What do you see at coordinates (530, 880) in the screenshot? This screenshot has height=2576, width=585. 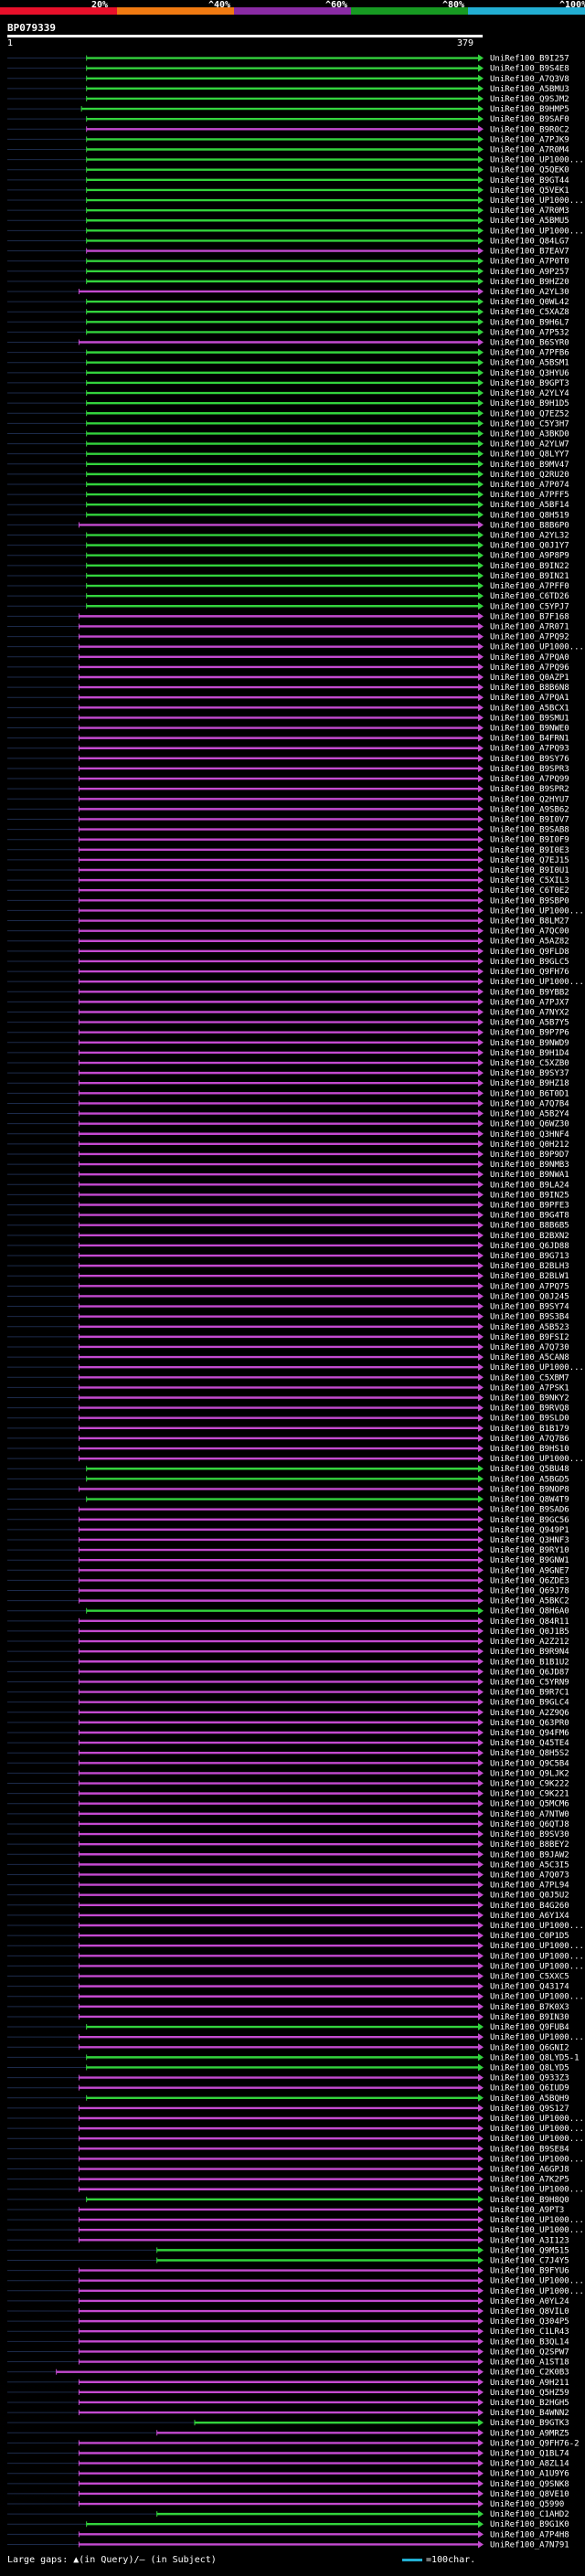 I see `hit-label: UniRef100_C5XIL3` at bounding box center [530, 880].